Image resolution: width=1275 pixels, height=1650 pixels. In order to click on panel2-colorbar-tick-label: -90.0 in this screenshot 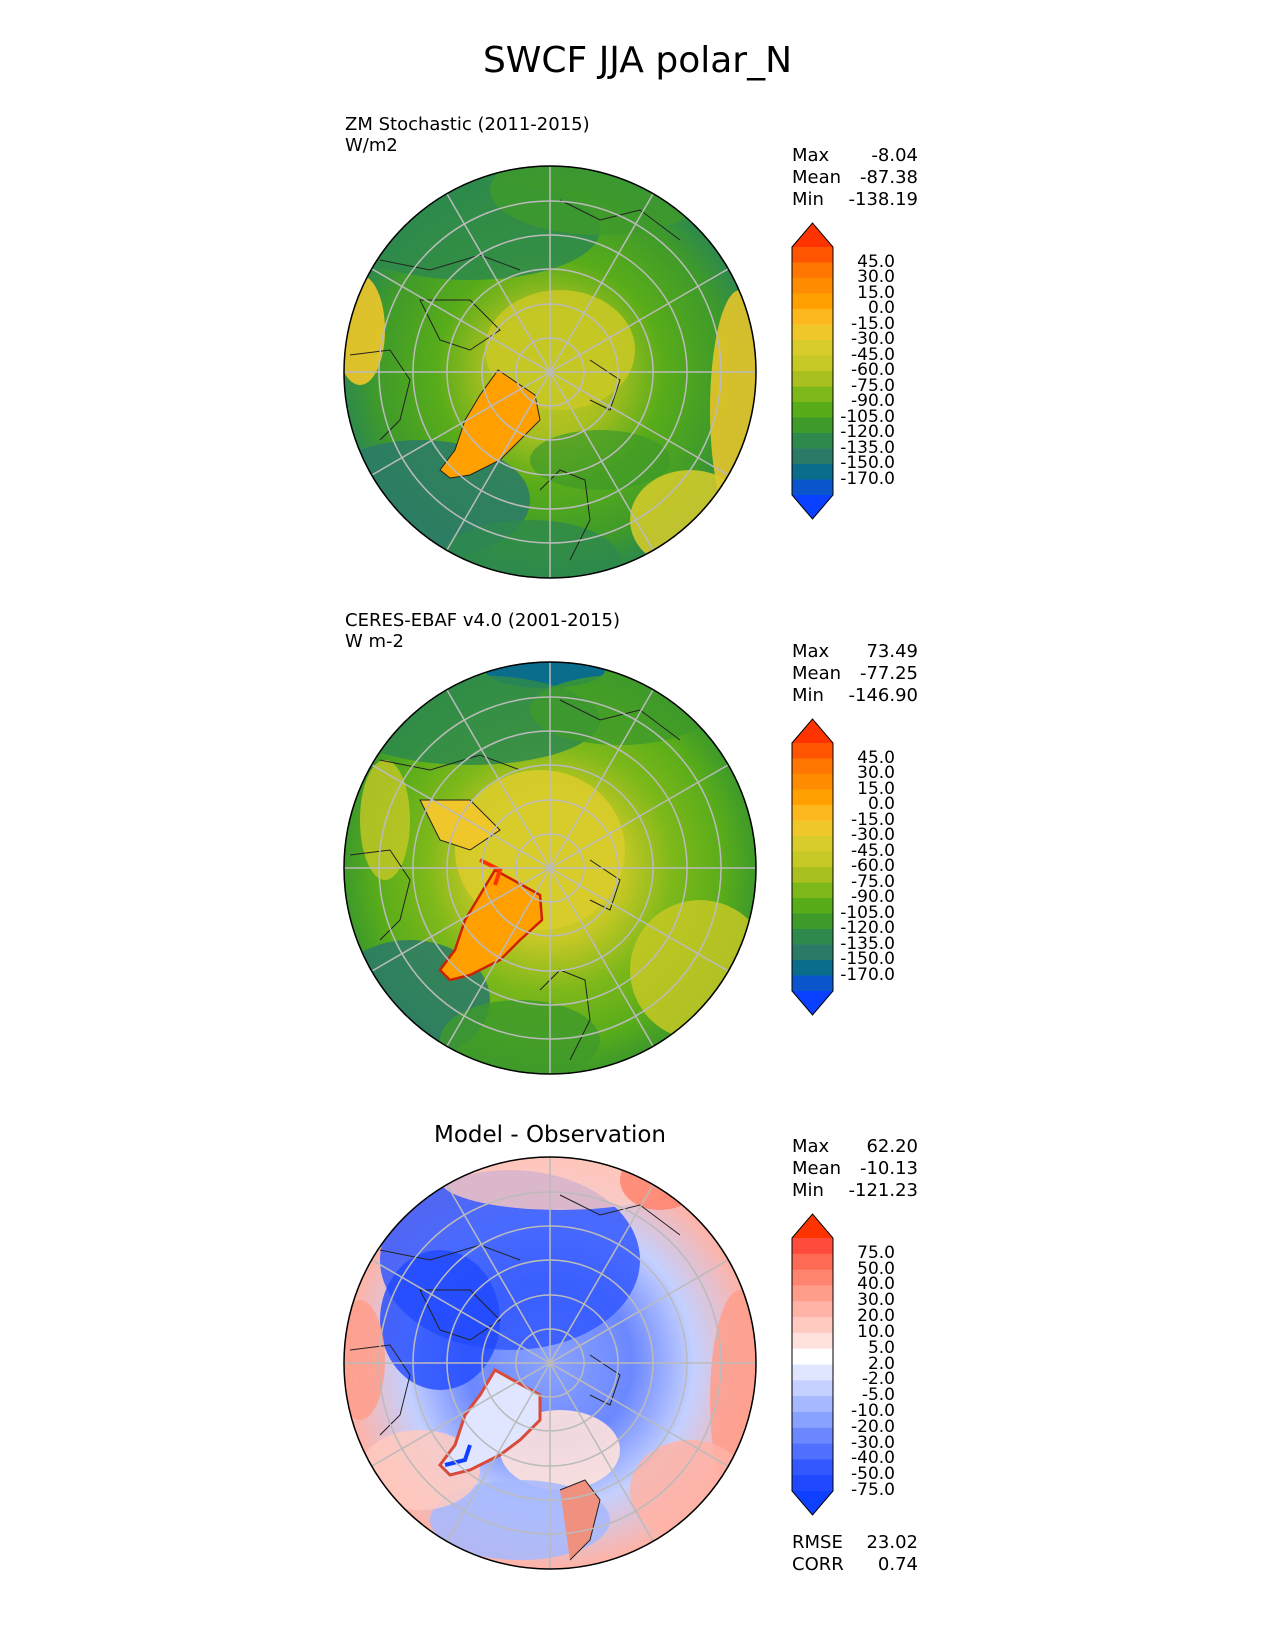, I will do `click(873, 897)`.